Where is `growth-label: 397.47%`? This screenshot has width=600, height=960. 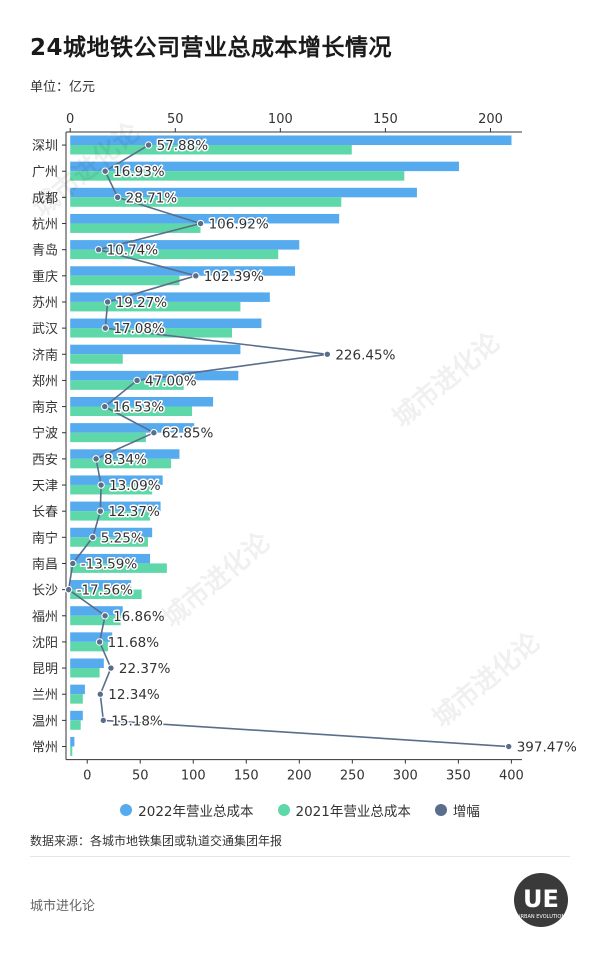 growth-label: 397.47% is located at coordinates (547, 748).